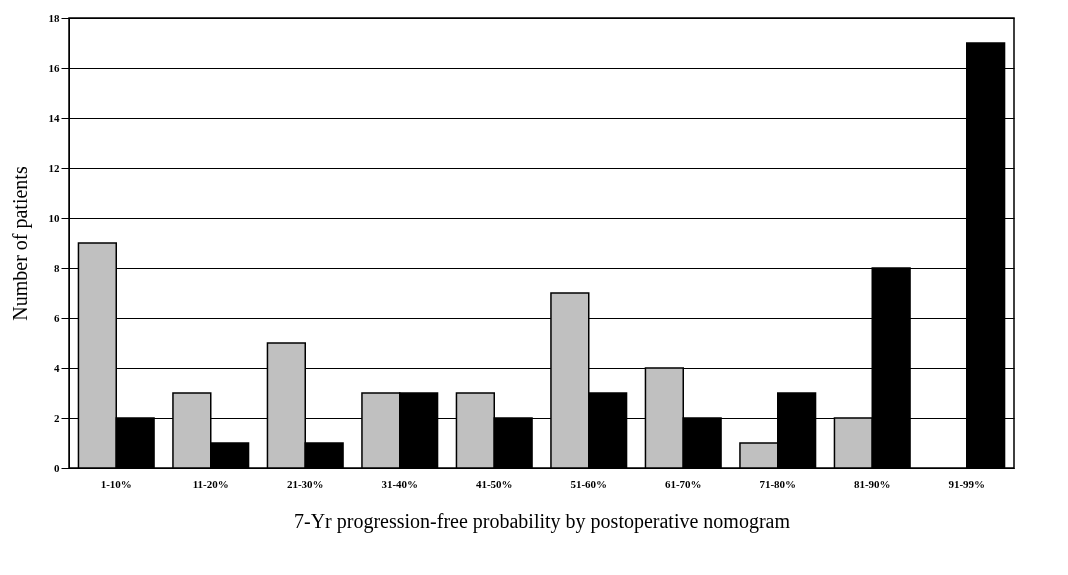  I want to click on x-axis-title: 7-Yr progression-free probability by postoperative nomogram, so click(542, 521).